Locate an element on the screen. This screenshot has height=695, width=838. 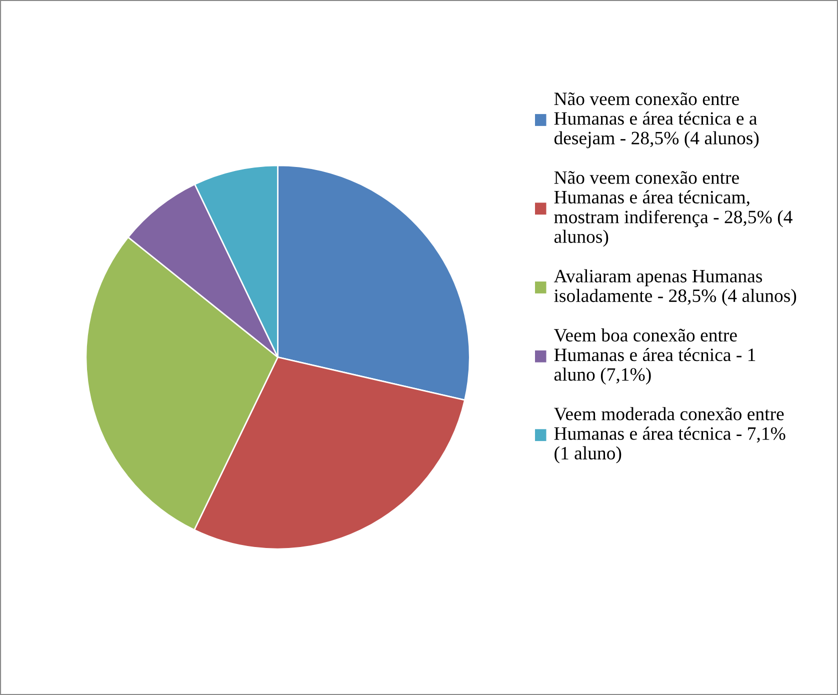
legend-label: Não veem conexão entre Humanas e área técnica e a desejam - 28,5% (4 alunos) is located at coordinates (656, 120).